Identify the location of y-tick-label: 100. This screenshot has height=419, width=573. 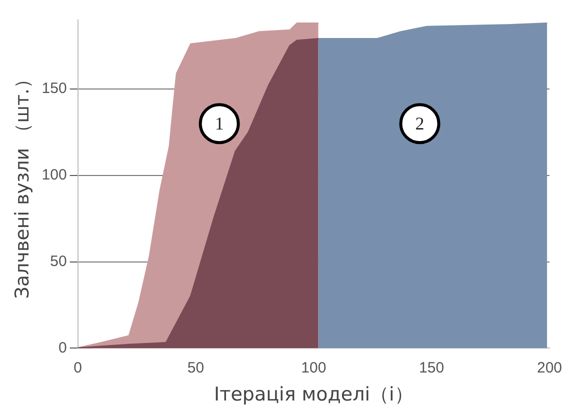
(54, 175).